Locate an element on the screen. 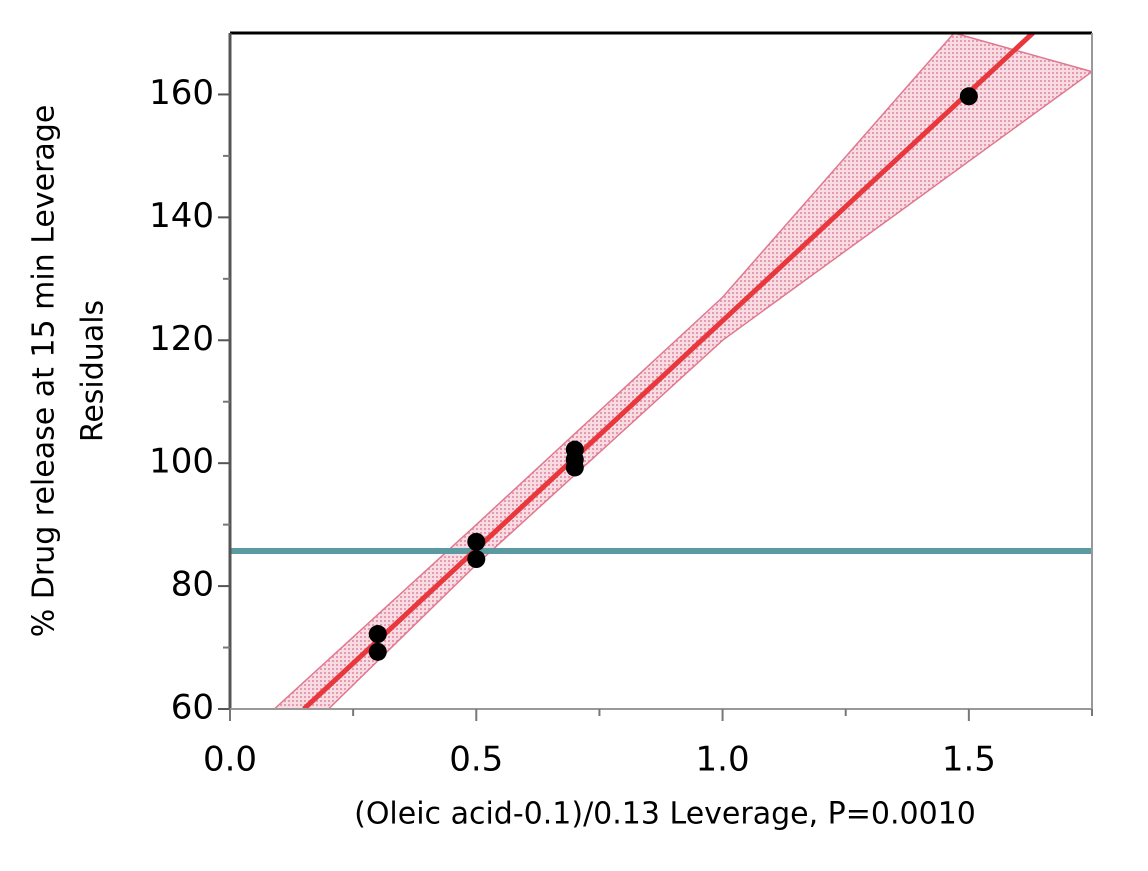 This screenshot has height=871, width=1148. y-tick-label: 80 is located at coordinates (192, 585).